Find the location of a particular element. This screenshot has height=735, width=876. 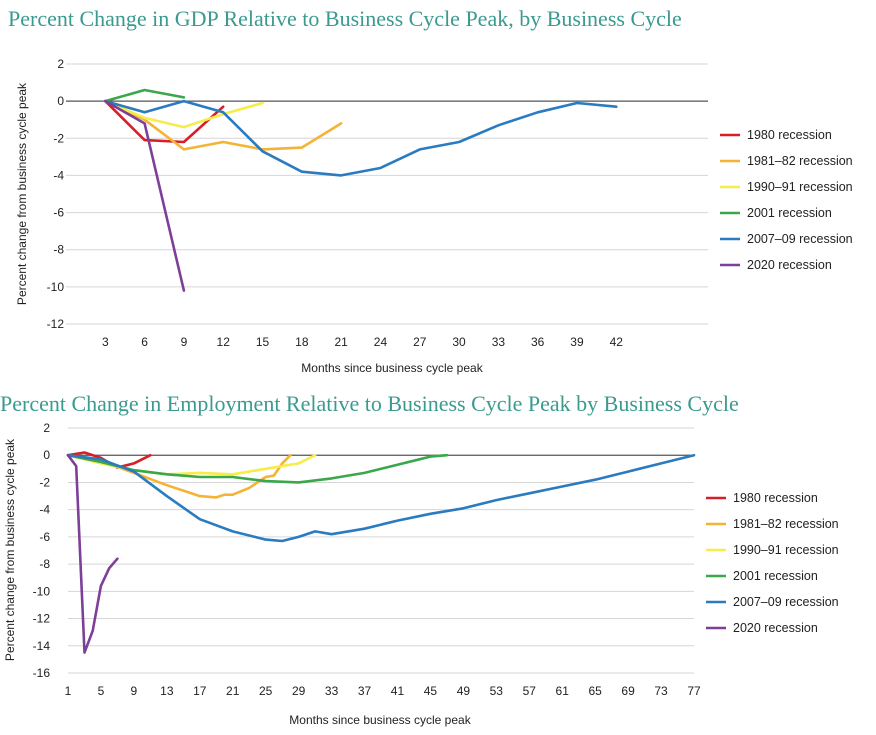

x-tick-label: 39 is located at coordinates (577, 342).